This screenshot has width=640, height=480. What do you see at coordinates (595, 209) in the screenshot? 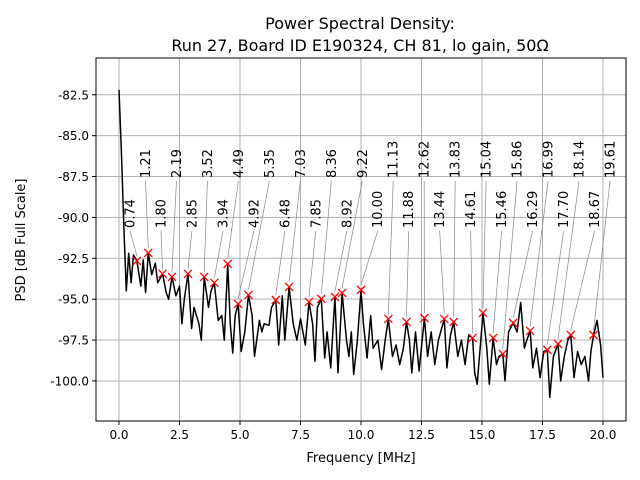
I see `peak-label: 18.67` at bounding box center [595, 209].